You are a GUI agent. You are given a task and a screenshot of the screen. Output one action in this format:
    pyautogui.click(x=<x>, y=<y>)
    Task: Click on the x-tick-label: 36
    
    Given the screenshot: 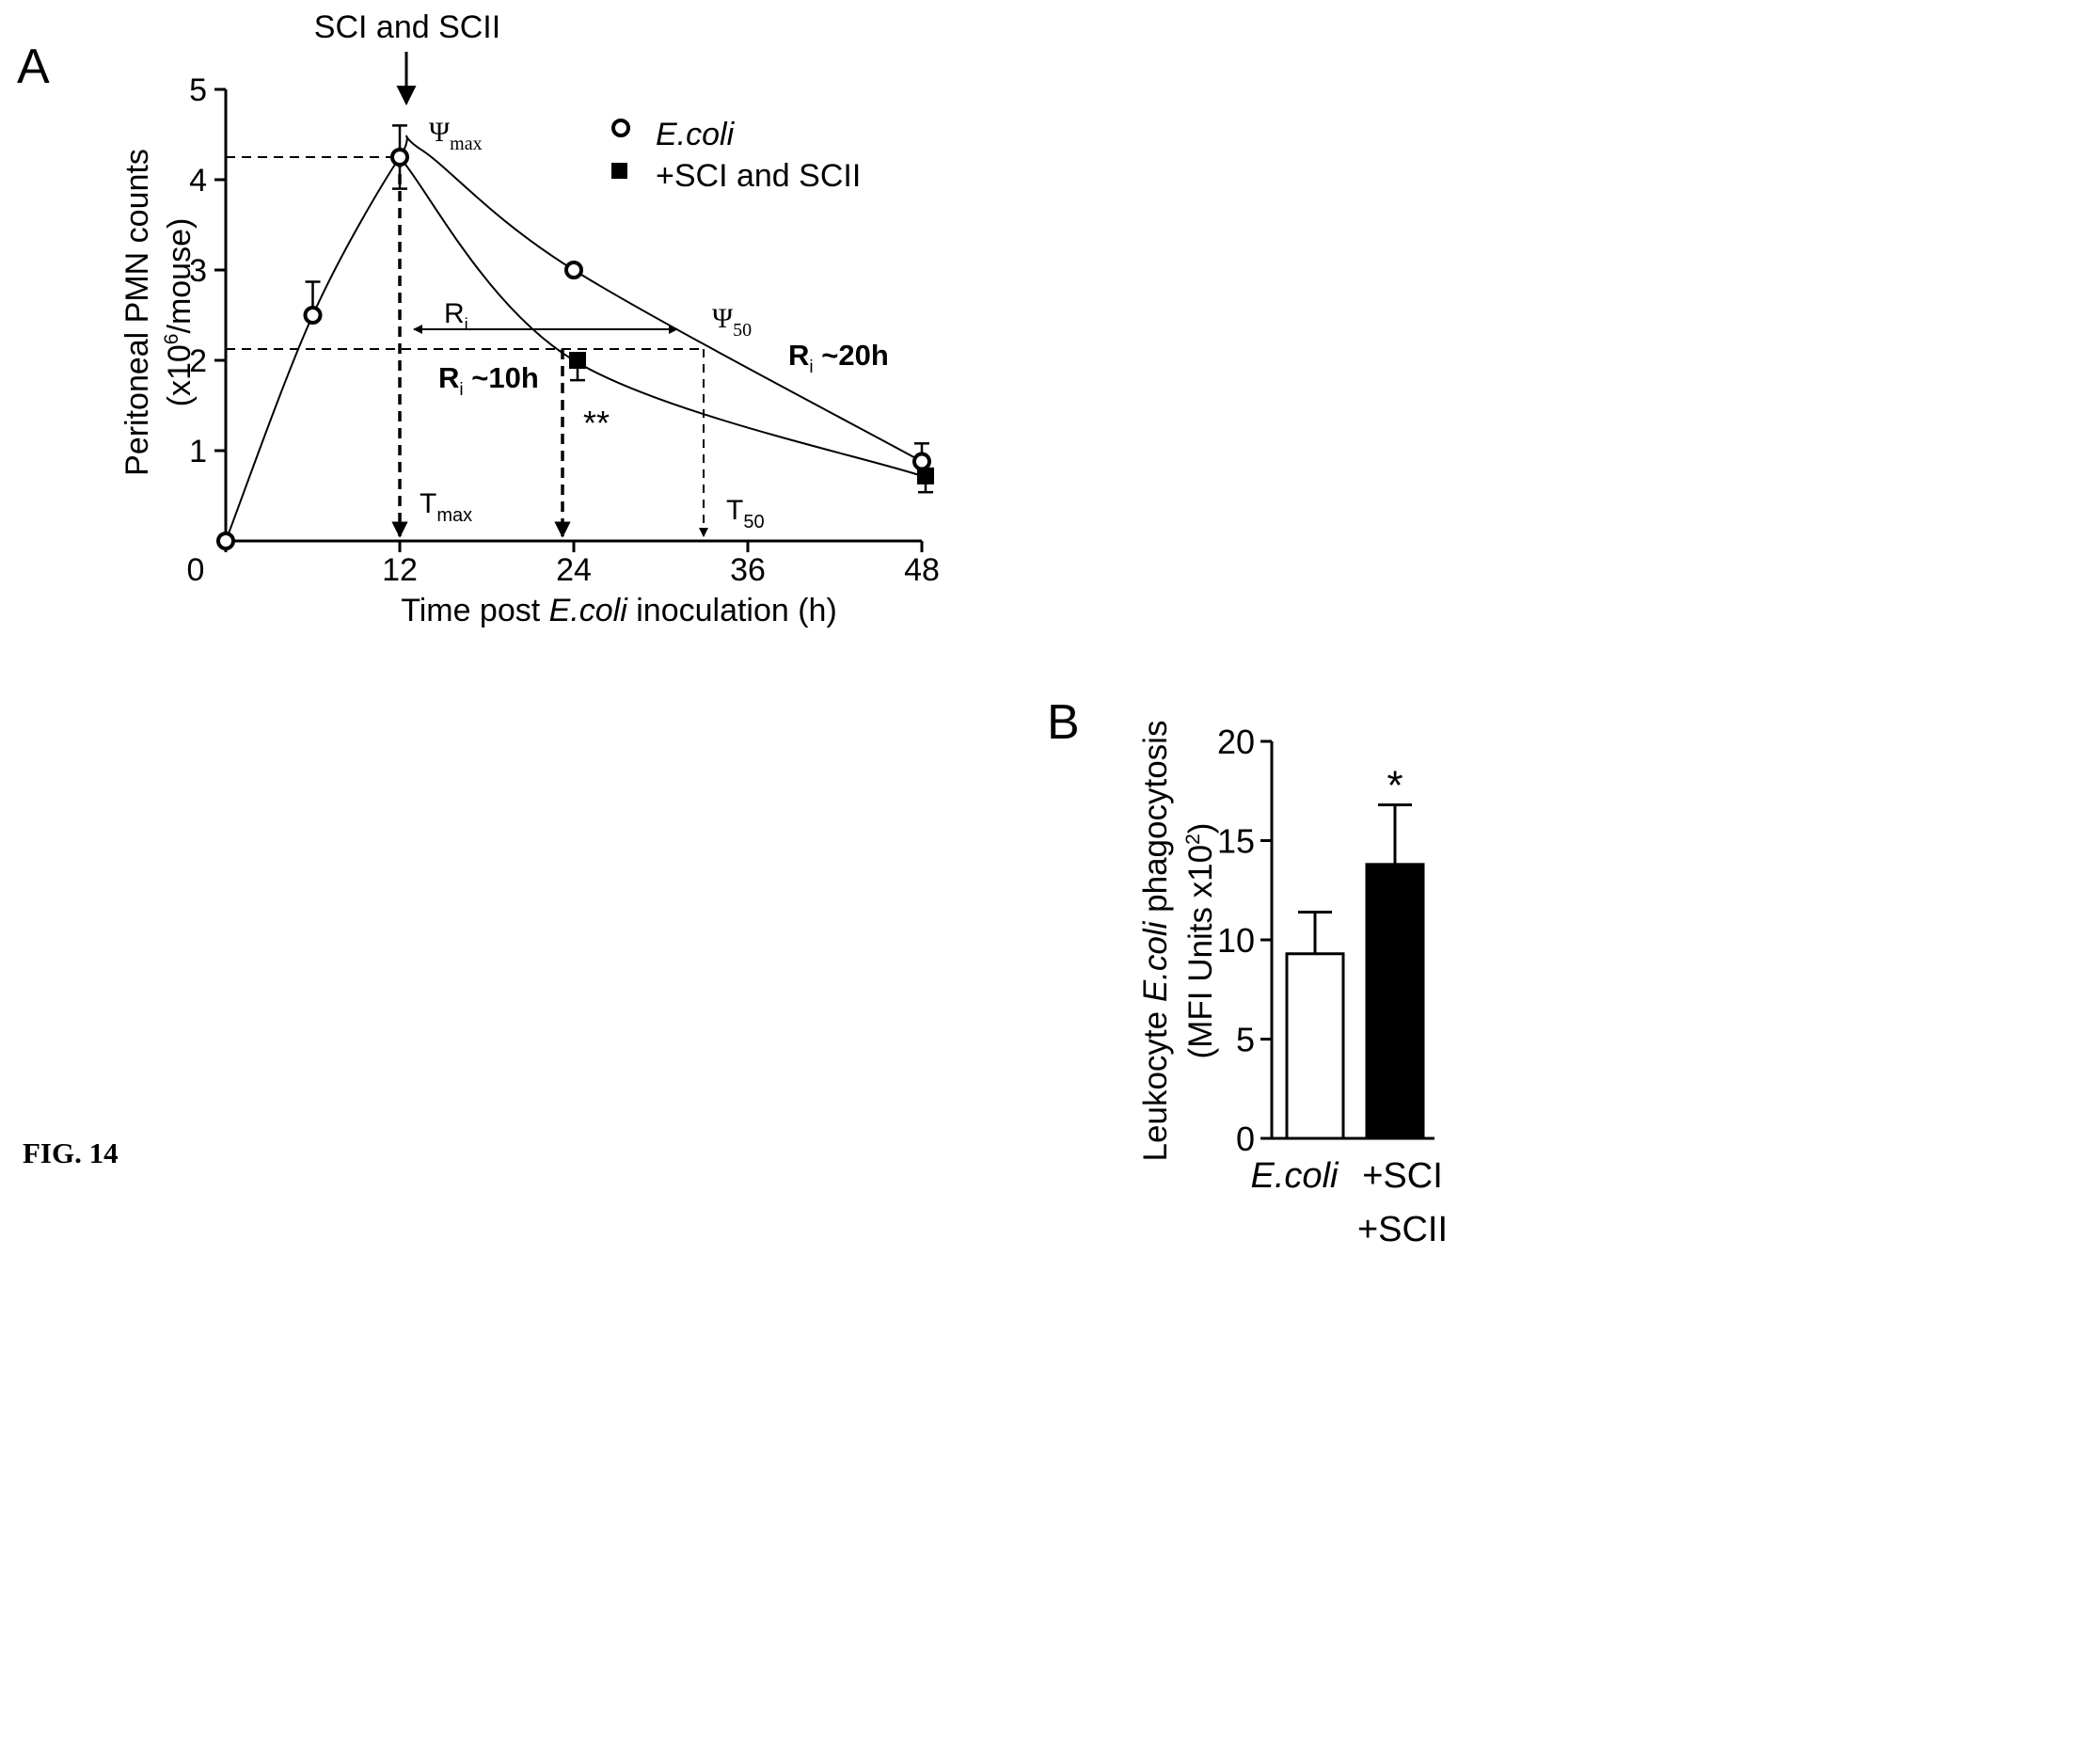 What is the action you would take?
    pyautogui.click(x=748, y=570)
    